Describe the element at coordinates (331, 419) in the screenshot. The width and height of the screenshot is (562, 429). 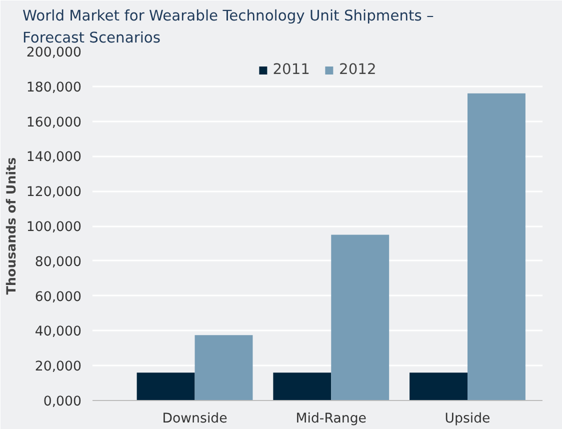
I see `x-tick-label: Mid-Range` at that location.